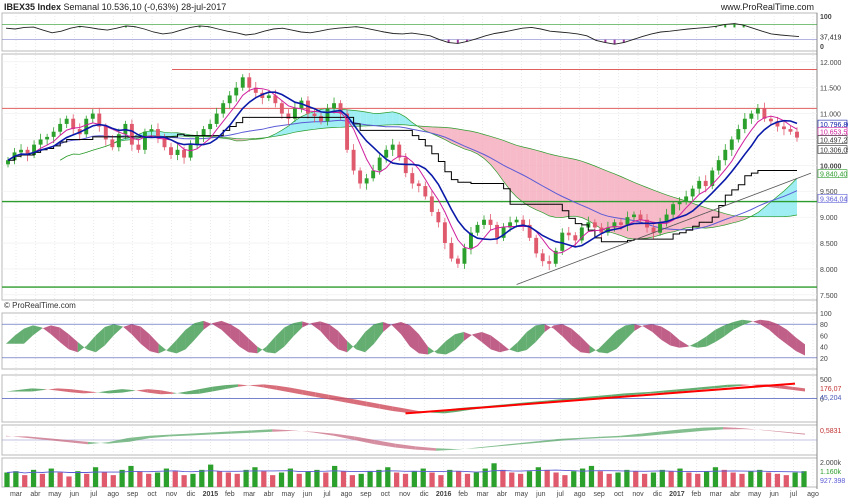  I want to click on x-tick-label: nov, so click(405, 494).